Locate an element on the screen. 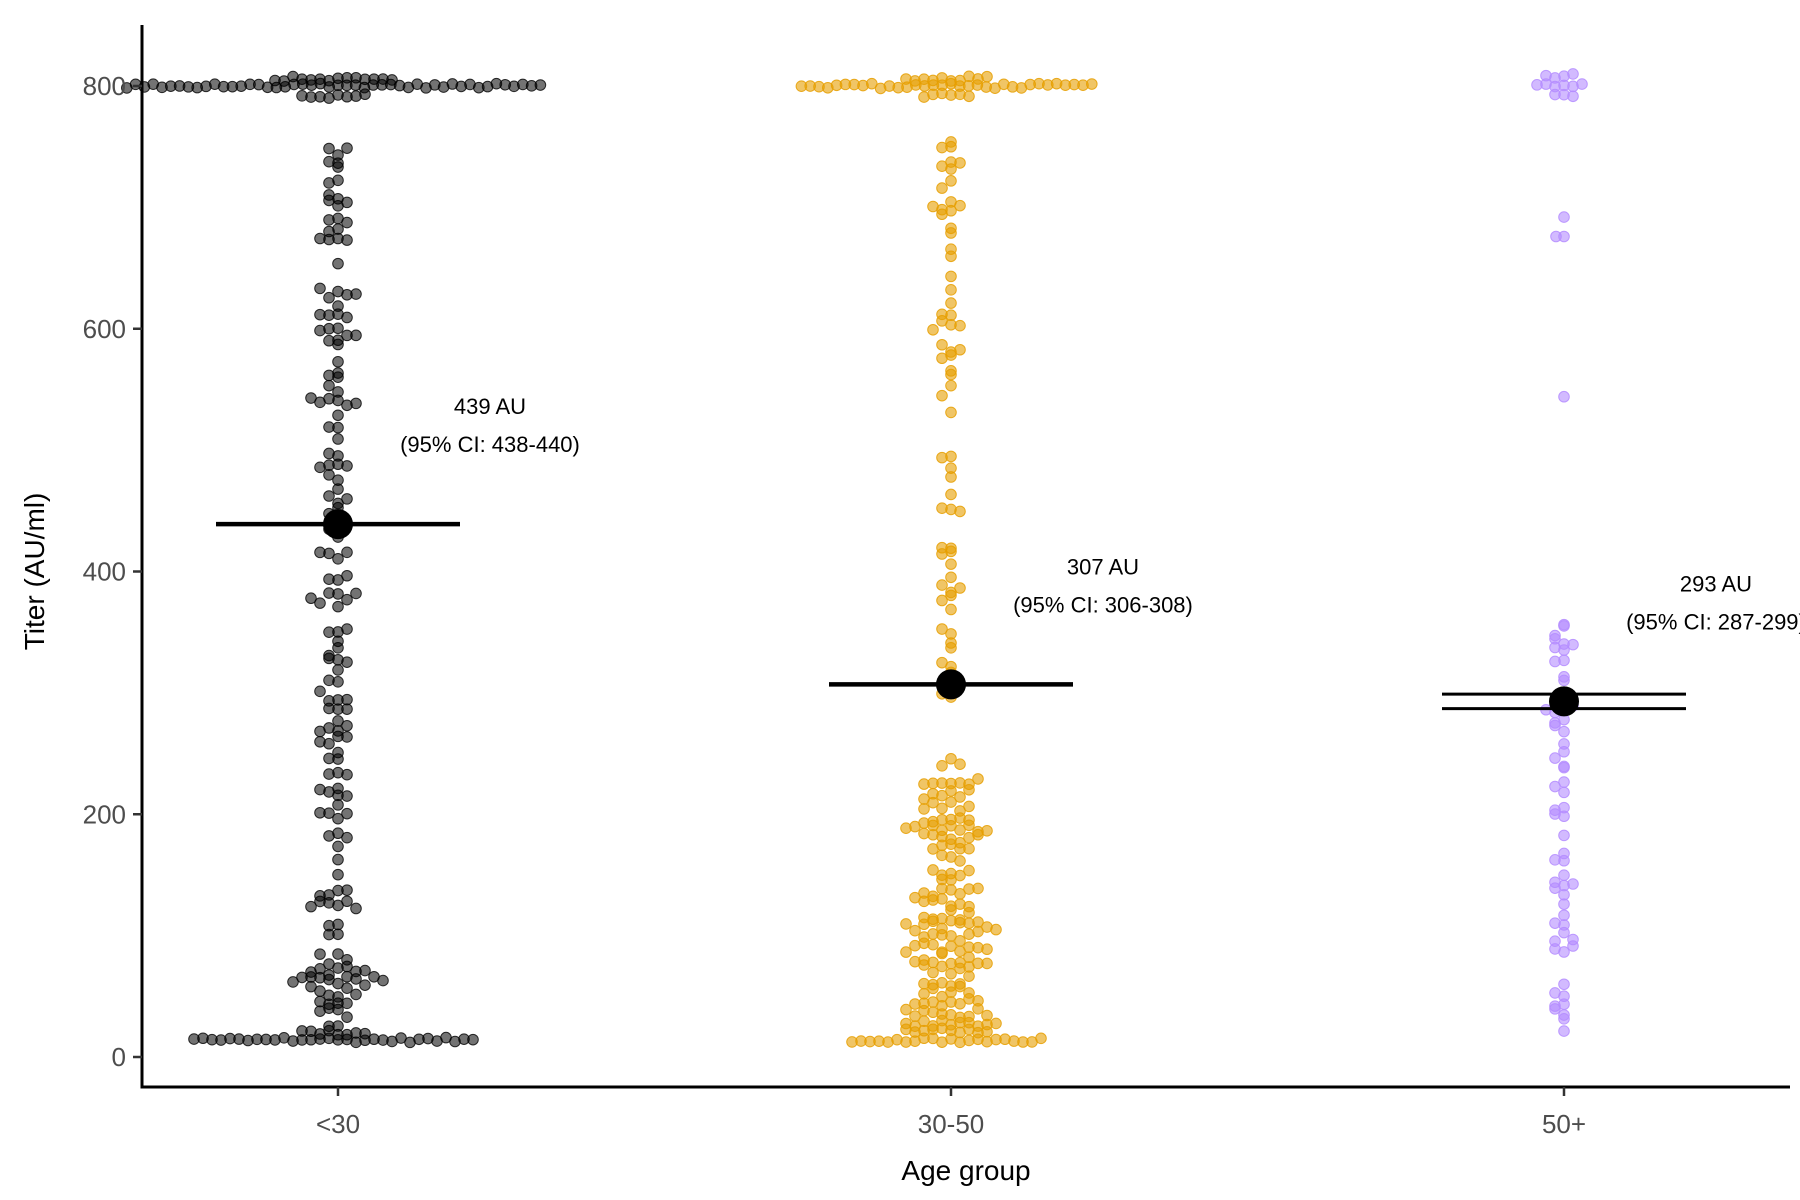 The width and height of the screenshot is (1800, 1200). y-tick-label: 600 is located at coordinates (104, 329).